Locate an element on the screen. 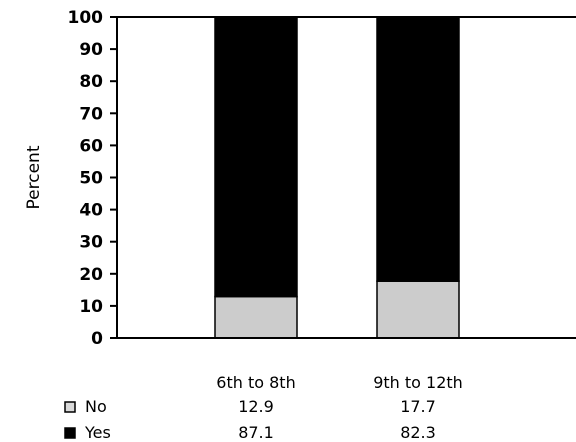  y-ticks: 0 10 20 30 40 50 60 70 80 90 100 is located at coordinates (92, 178).